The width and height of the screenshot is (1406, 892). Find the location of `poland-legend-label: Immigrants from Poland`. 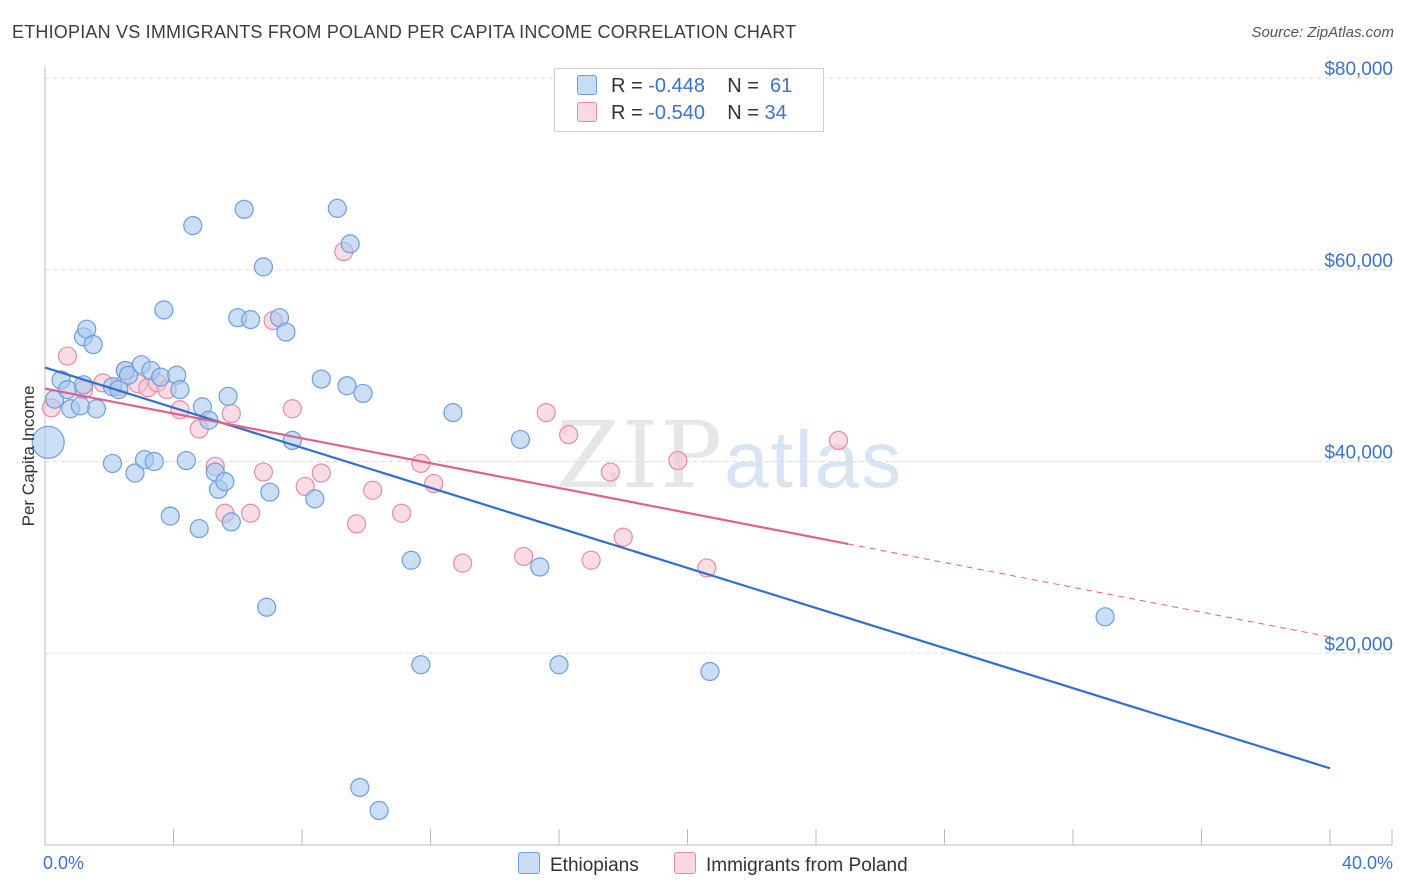

poland-legend-label: Immigrants from Poland is located at coordinates (807, 865).